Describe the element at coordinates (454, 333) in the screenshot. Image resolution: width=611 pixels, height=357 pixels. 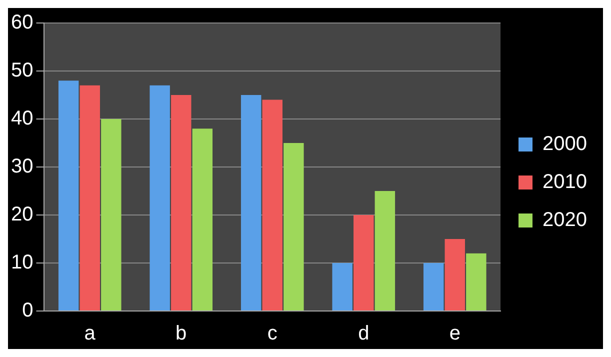
I see `x-tick-label: e` at that location.